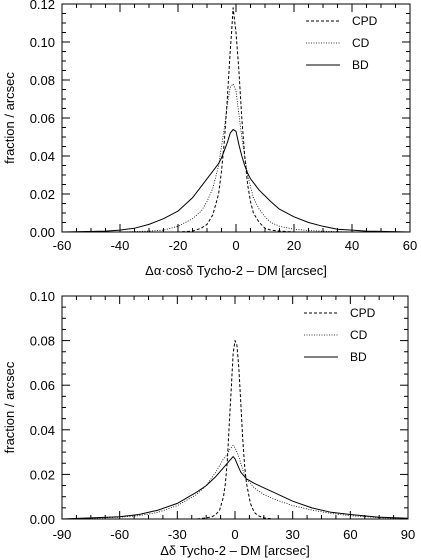 This screenshot has height=560, width=421. What do you see at coordinates (42, 6) in the screenshot?
I see `y-tick-label: 0.12` at bounding box center [42, 6].